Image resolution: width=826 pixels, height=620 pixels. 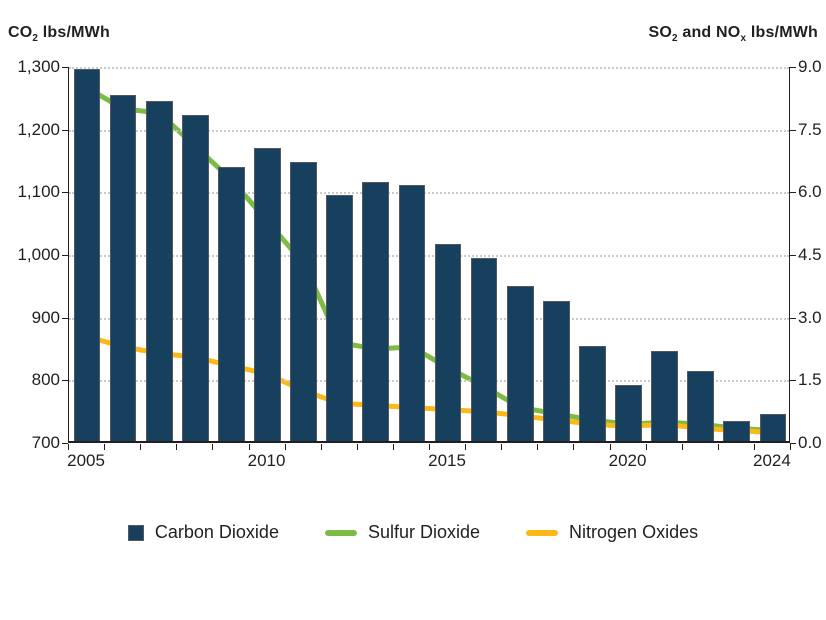 I want to click on legend-label: Sulfur Dioxide, so click(x=424, y=532).